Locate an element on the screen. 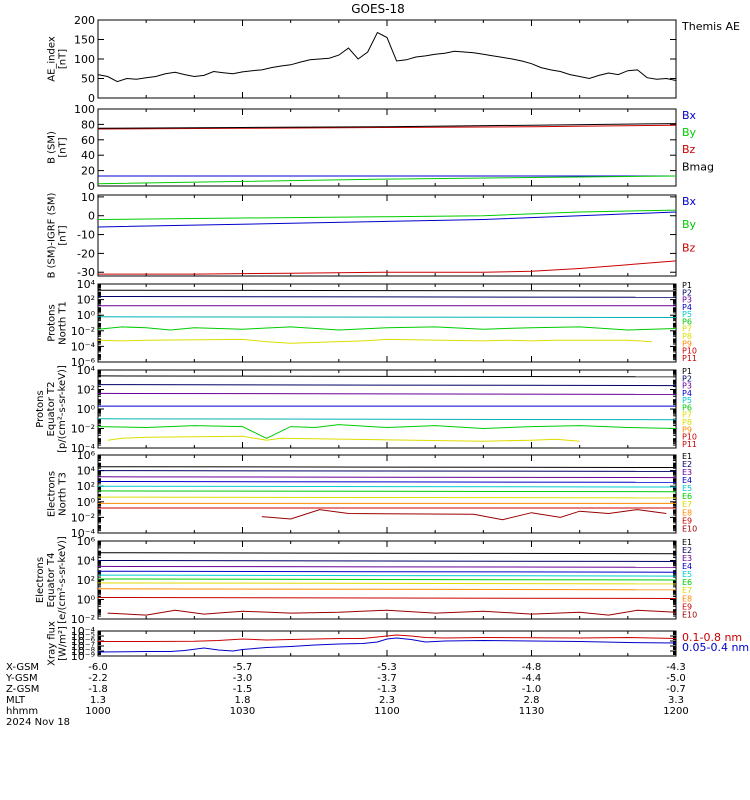 The image size is (750, 800). legend-entry: E2 is located at coordinates (687, 464).